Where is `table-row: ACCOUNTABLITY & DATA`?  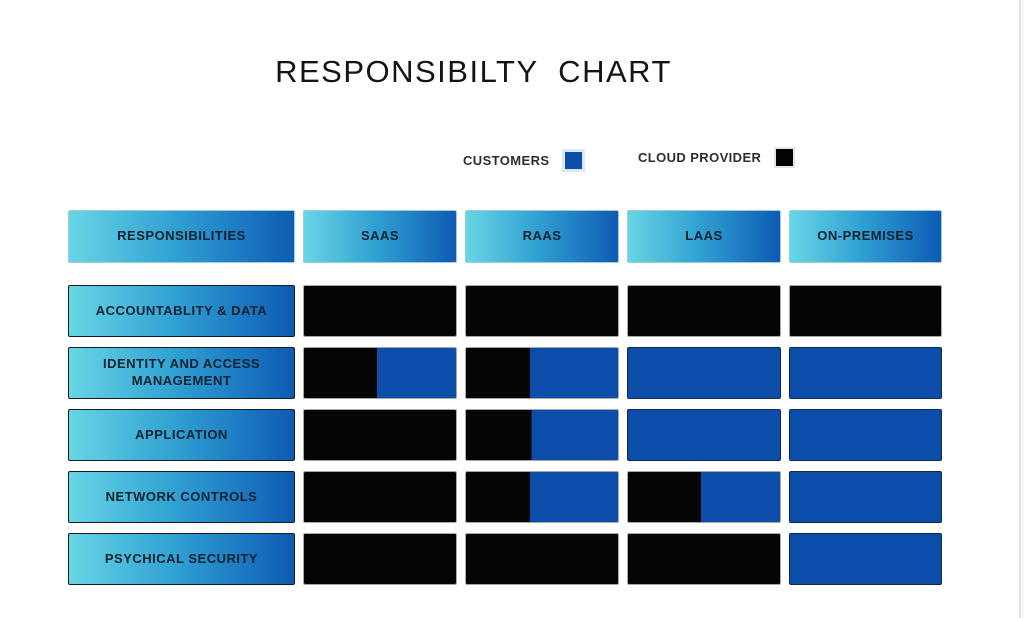
table-row: ACCOUNTABLITY & DATA is located at coordinates (506, 311).